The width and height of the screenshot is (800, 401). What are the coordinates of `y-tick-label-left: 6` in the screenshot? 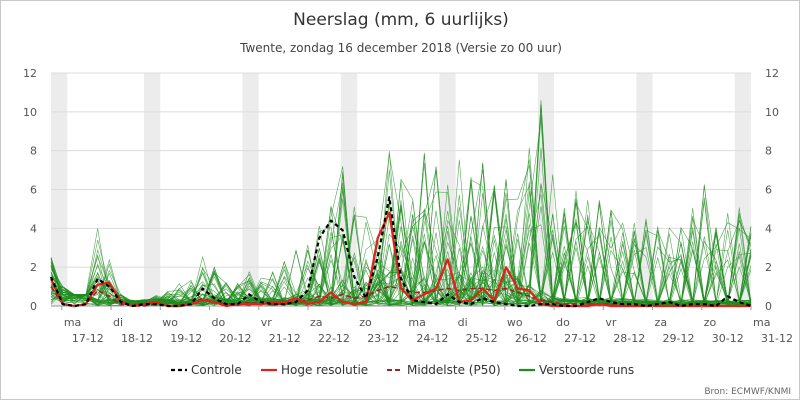 It's located at (33, 190).